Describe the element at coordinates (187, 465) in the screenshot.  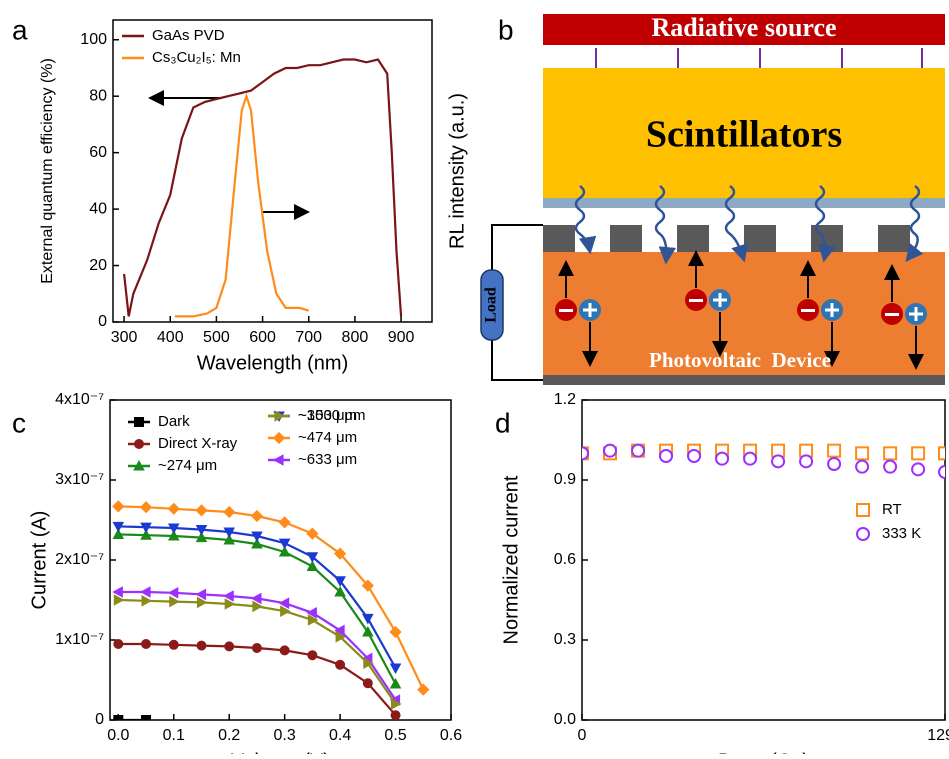
I see `legend-label: ~274 μm` at that location.